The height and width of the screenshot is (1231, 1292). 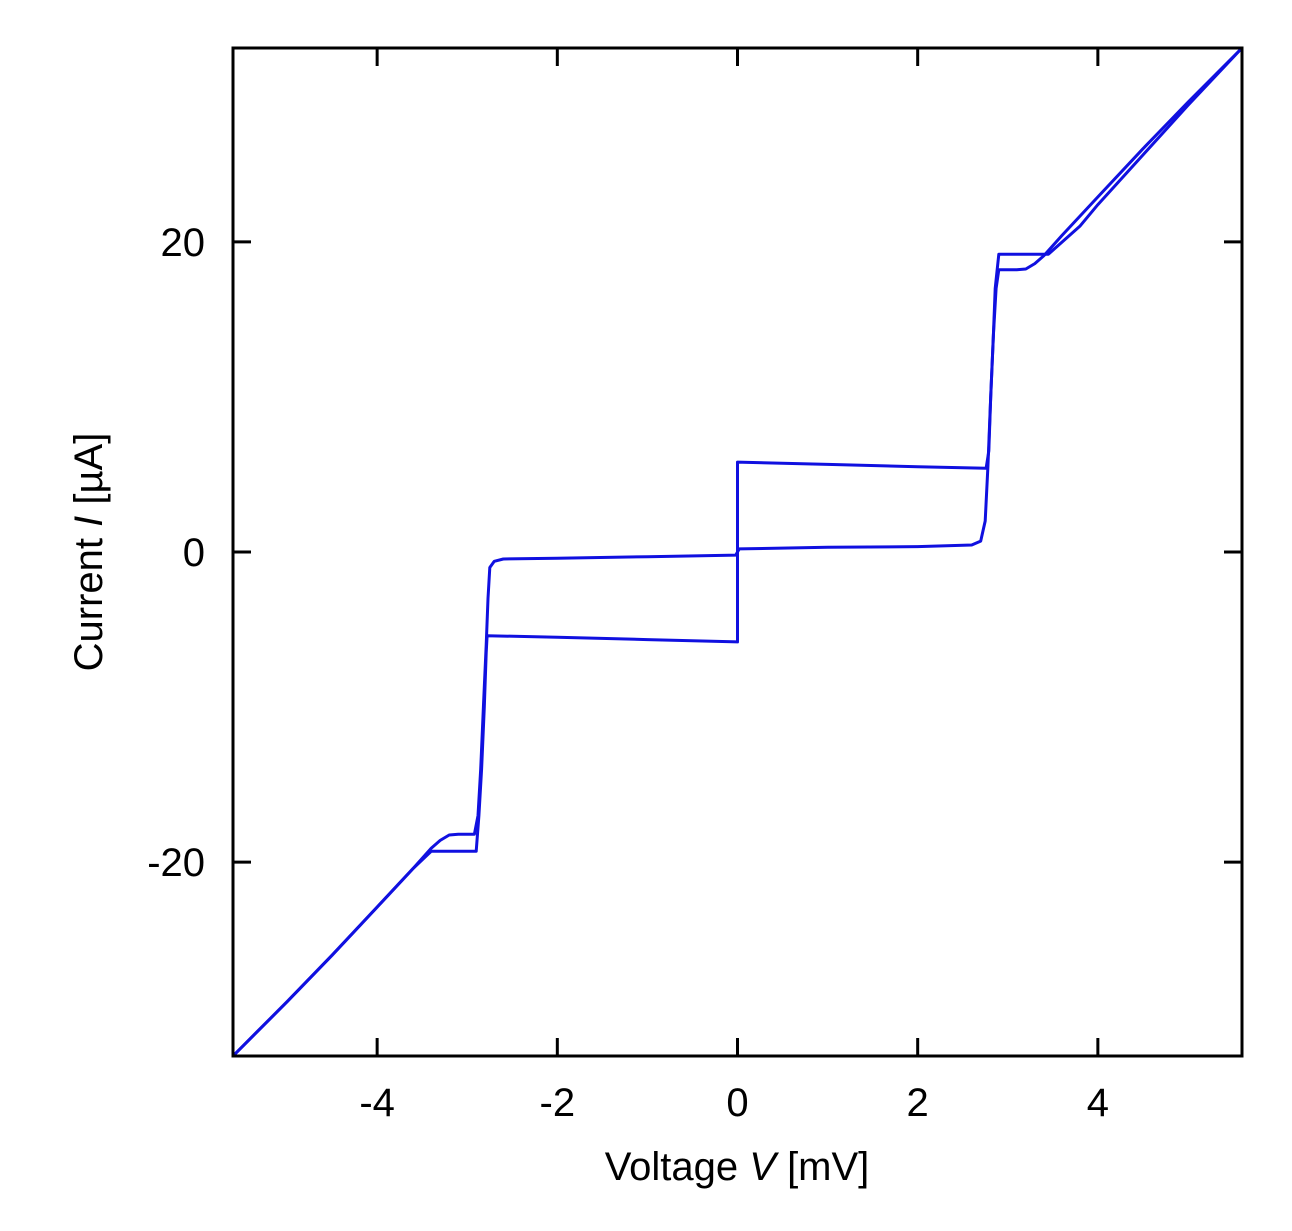 I want to click on x-tick-label: 0, so click(x=737, y=1103).